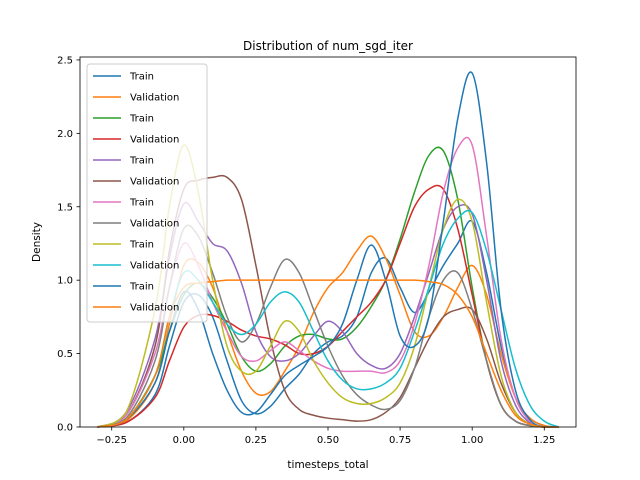  Describe the element at coordinates (141, 245) in the screenshot. I see `legend-label-9: Train` at that location.